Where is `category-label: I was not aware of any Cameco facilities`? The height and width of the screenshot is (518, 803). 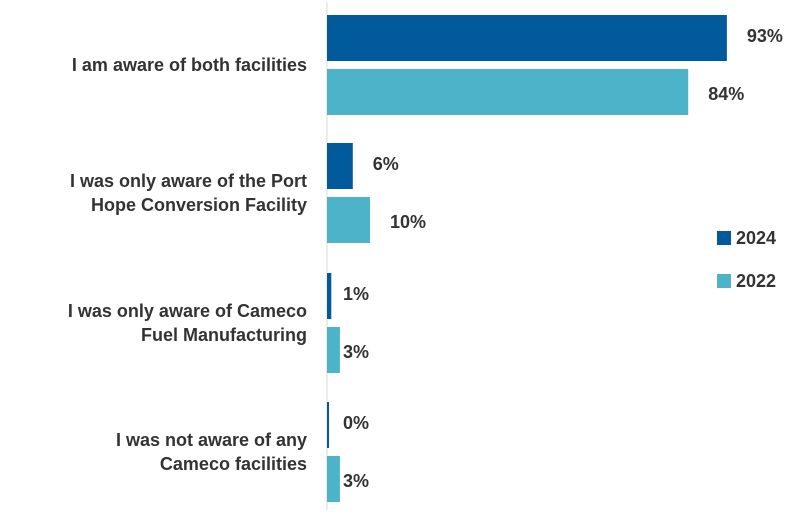
category-label: I was not aware of any Cameco facilities is located at coordinates (211, 452).